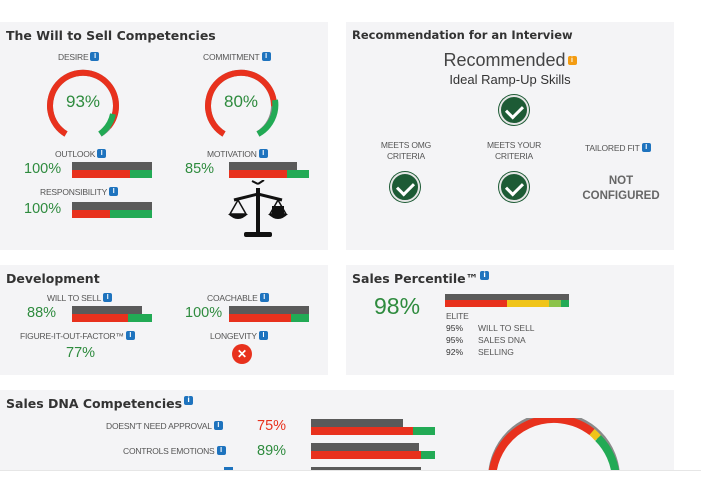 This screenshot has width=701, height=491. I want to click on coachable-bar, so click(269, 314).